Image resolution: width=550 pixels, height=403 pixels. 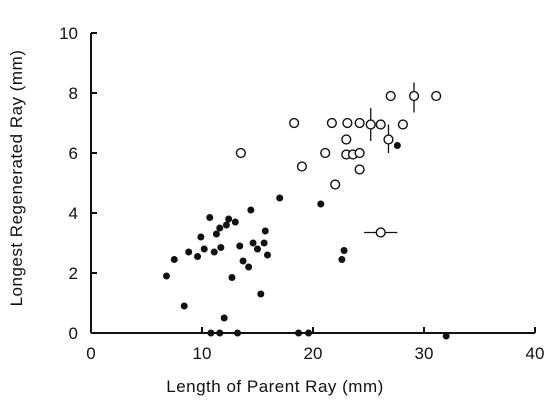 What do you see at coordinates (73, 153) in the screenshot?
I see `y-tick-label: 6` at bounding box center [73, 153].